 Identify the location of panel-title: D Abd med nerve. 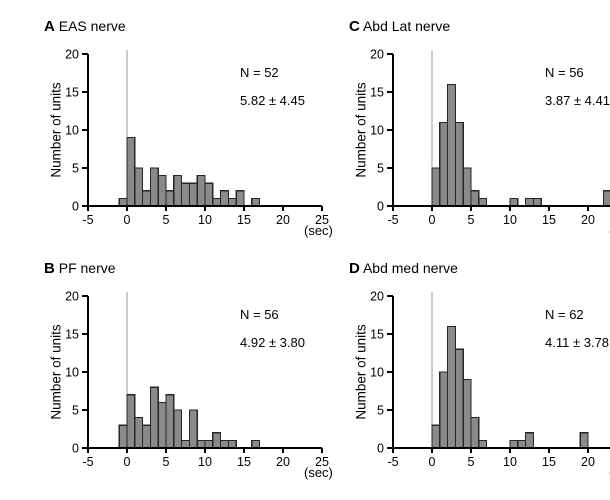
(403, 268).